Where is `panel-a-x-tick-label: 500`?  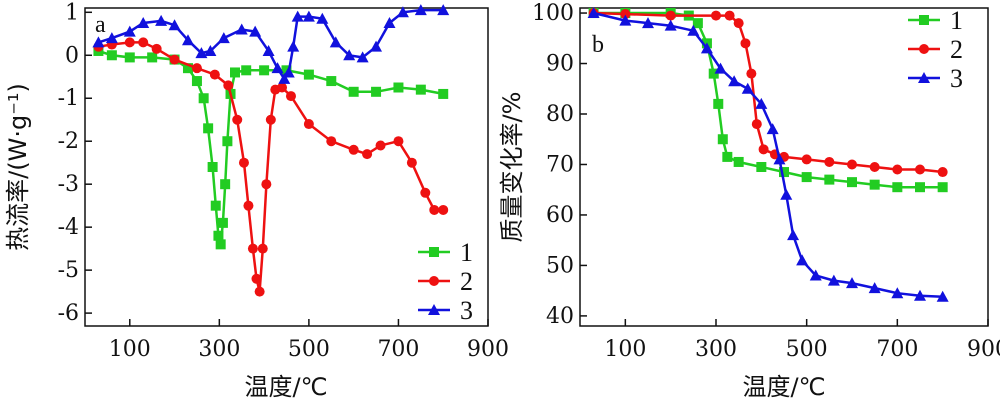
panel-a-x-tick-label: 500 is located at coordinates (309, 349).